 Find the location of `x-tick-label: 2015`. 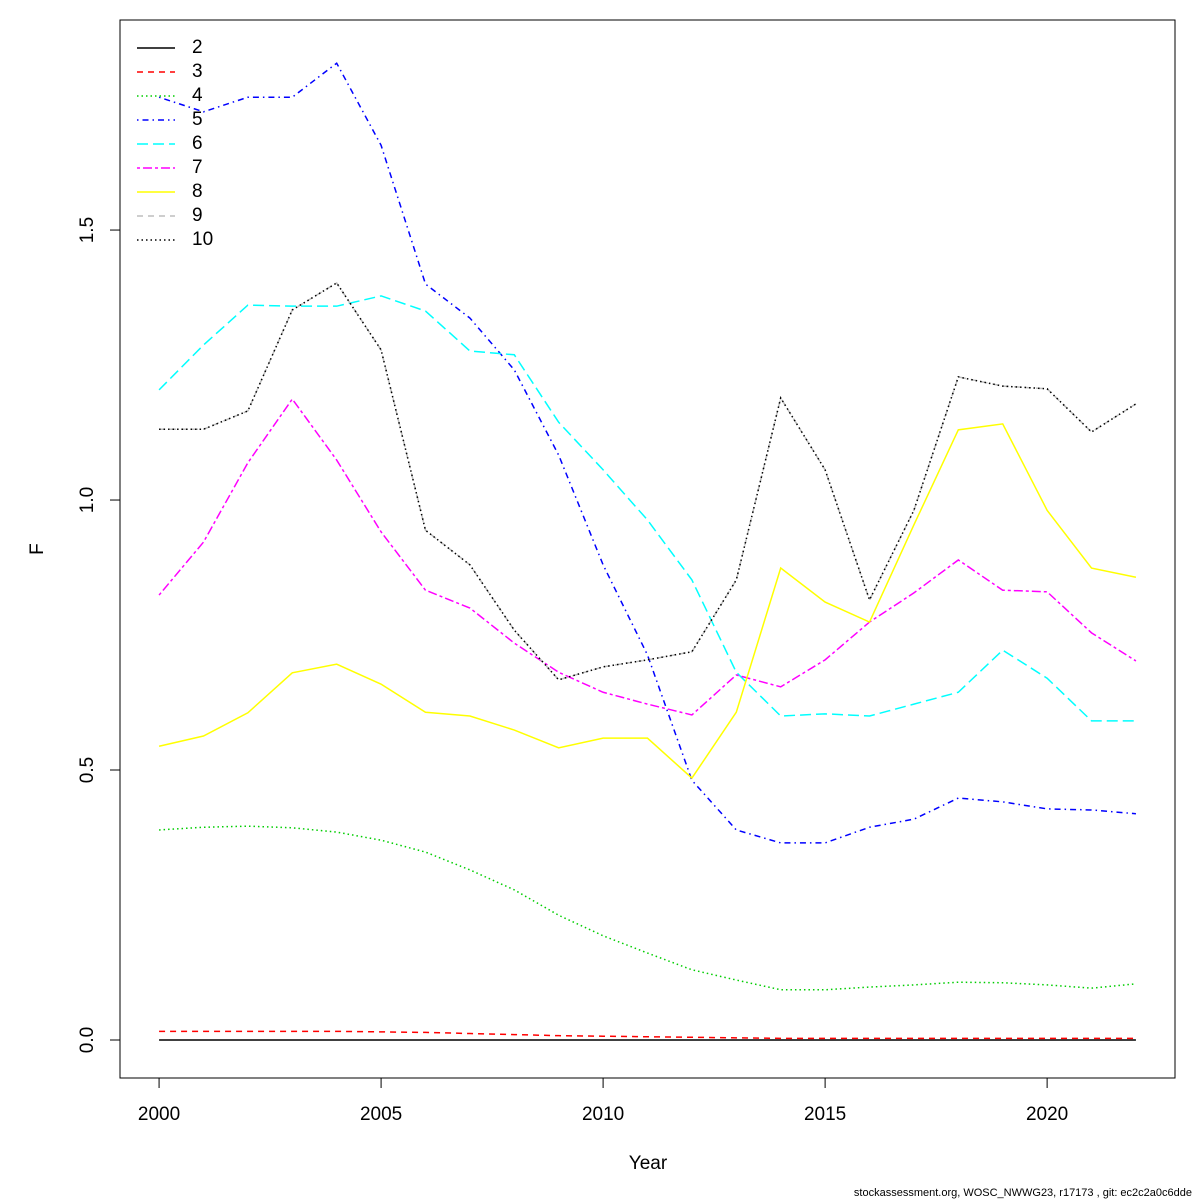

x-tick-label: 2015 is located at coordinates (825, 1114).